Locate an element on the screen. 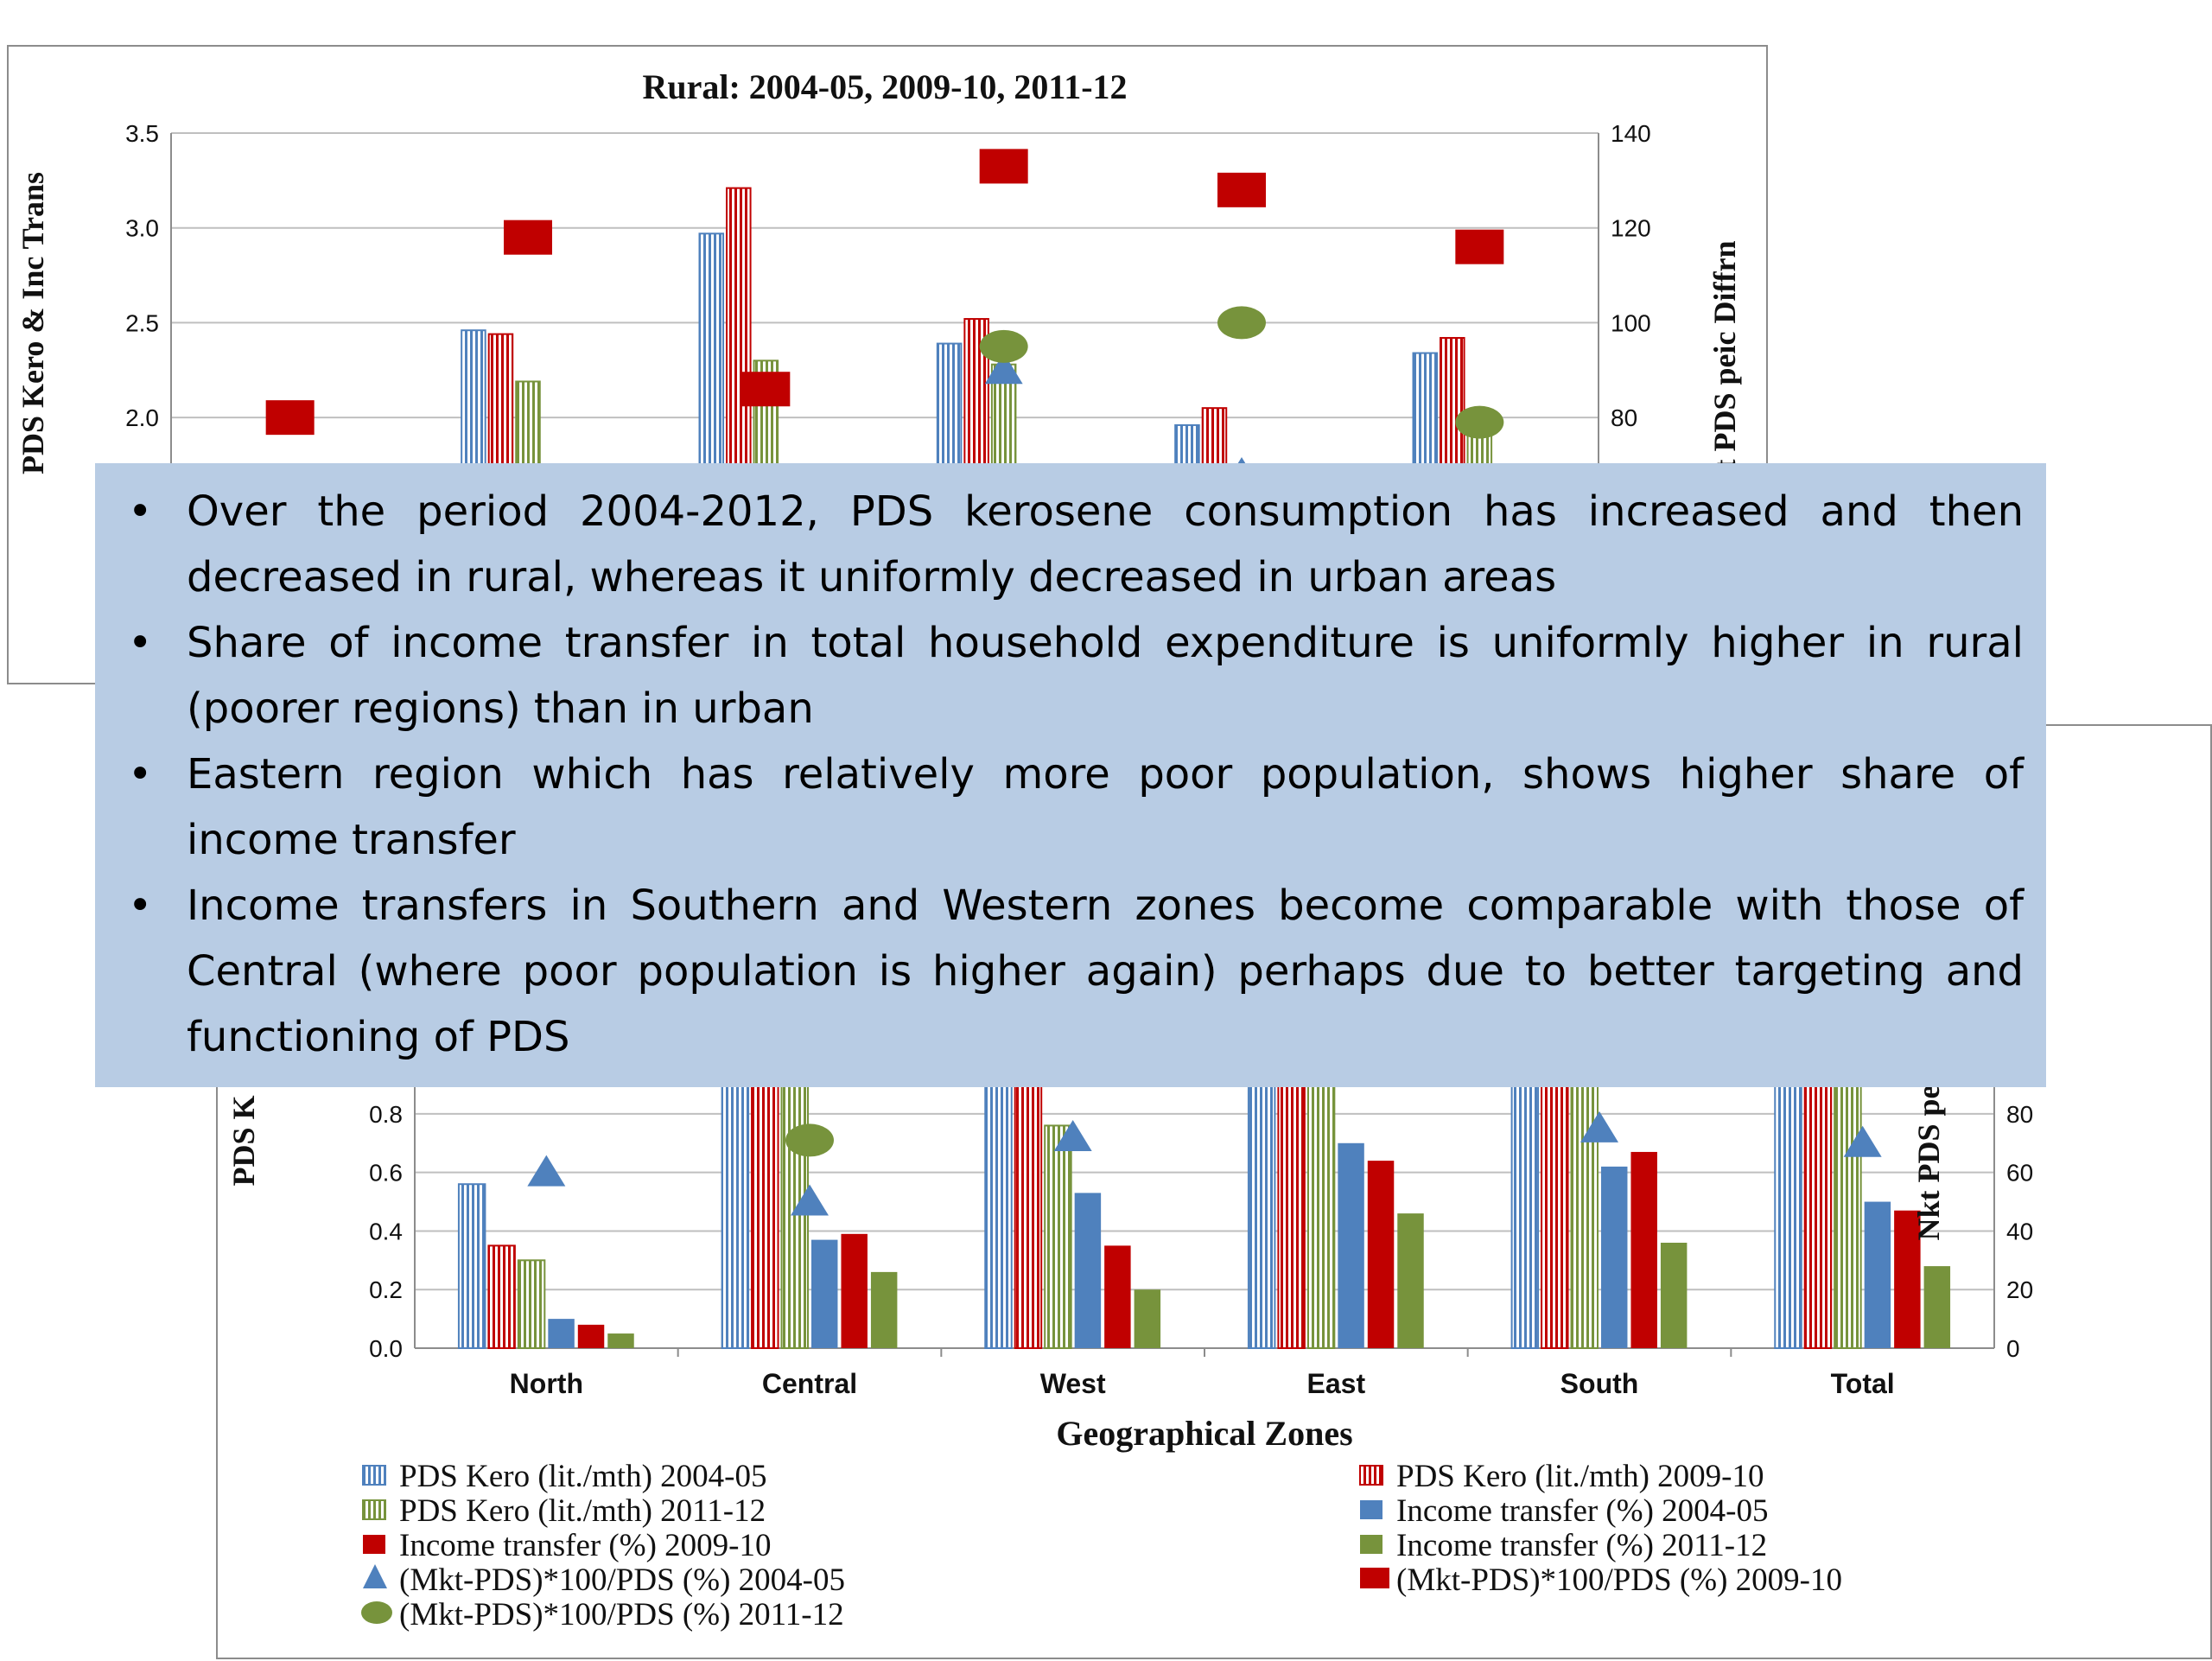 The width and height of the screenshot is (2212, 1661). legend-item: Income transfer (%) 2009-10 is located at coordinates (567, 1545).